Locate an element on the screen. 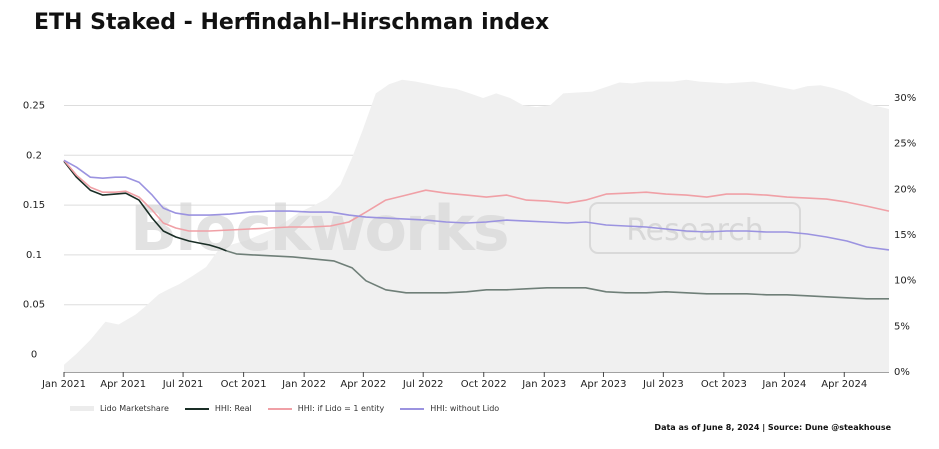 The width and height of the screenshot is (939, 449). x-tick-label: Oct 2022 is located at coordinates (484, 384).